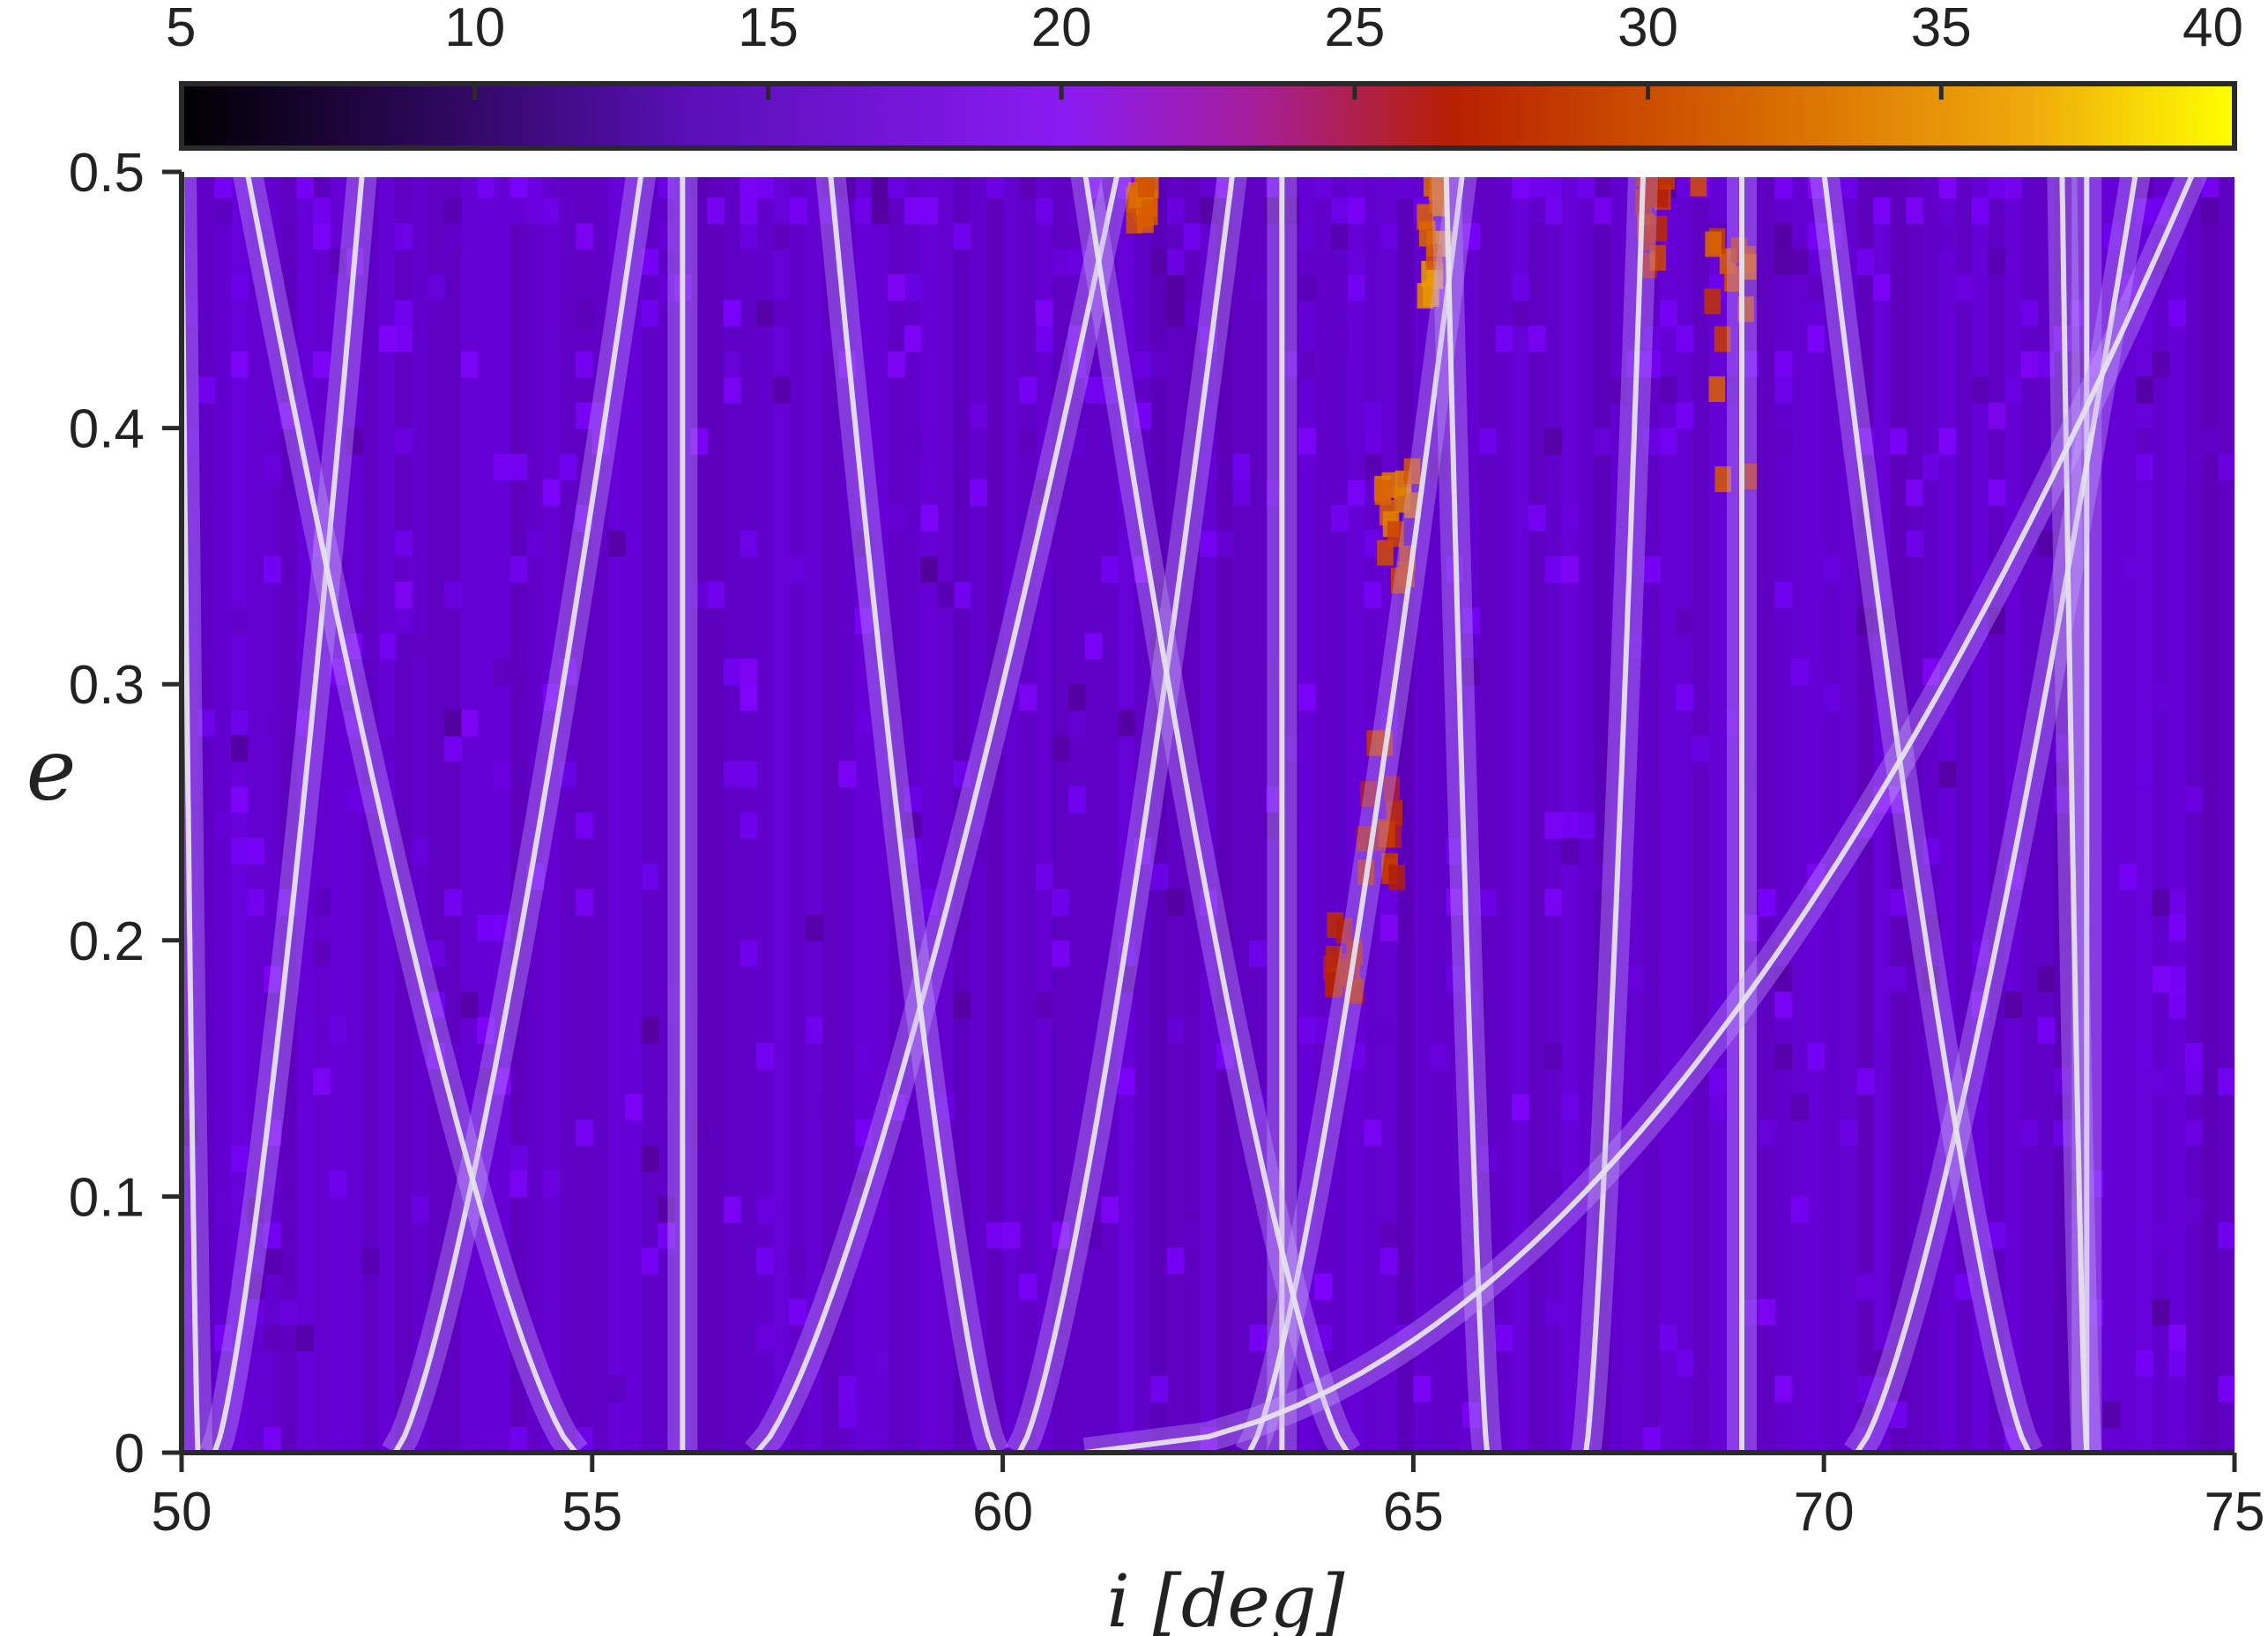  What do you see at coordinates (1354, 29) in the screenshot?
I see `colorbar-tick-label: 25` at bounding box center [1354, 29].